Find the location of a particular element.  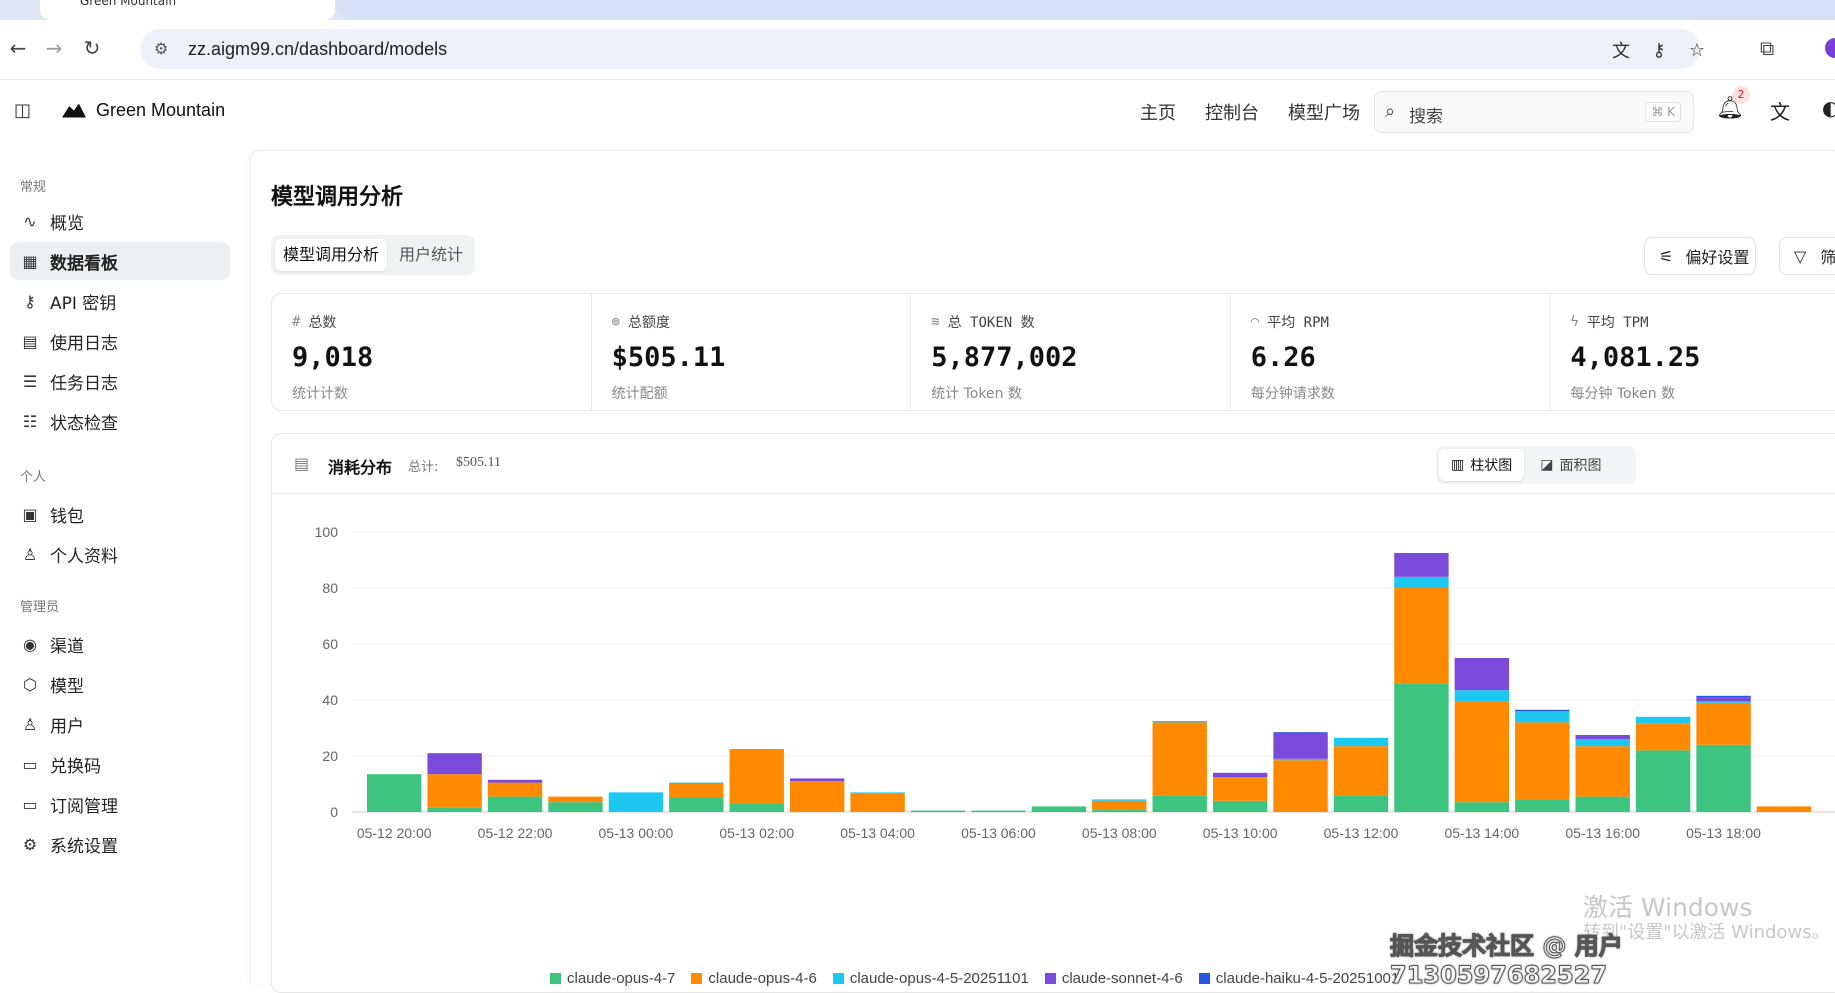

nav-home: 主页 is located at coordinates (1158, 113).